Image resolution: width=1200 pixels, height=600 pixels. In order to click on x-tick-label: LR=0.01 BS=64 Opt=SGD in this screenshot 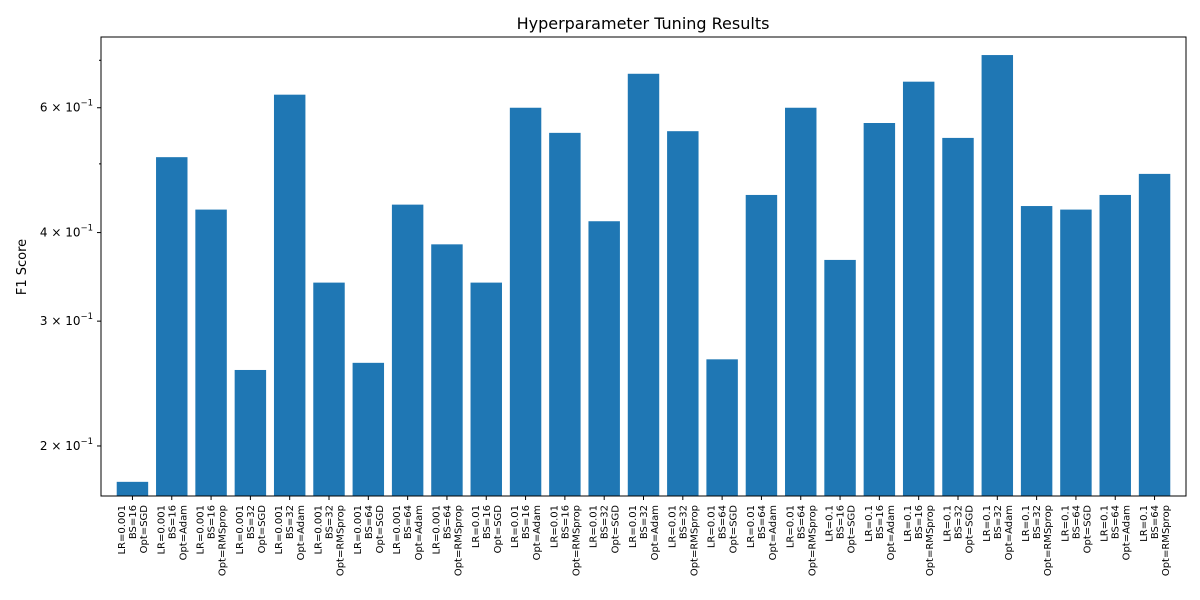, I will do `click(723, 529)`.